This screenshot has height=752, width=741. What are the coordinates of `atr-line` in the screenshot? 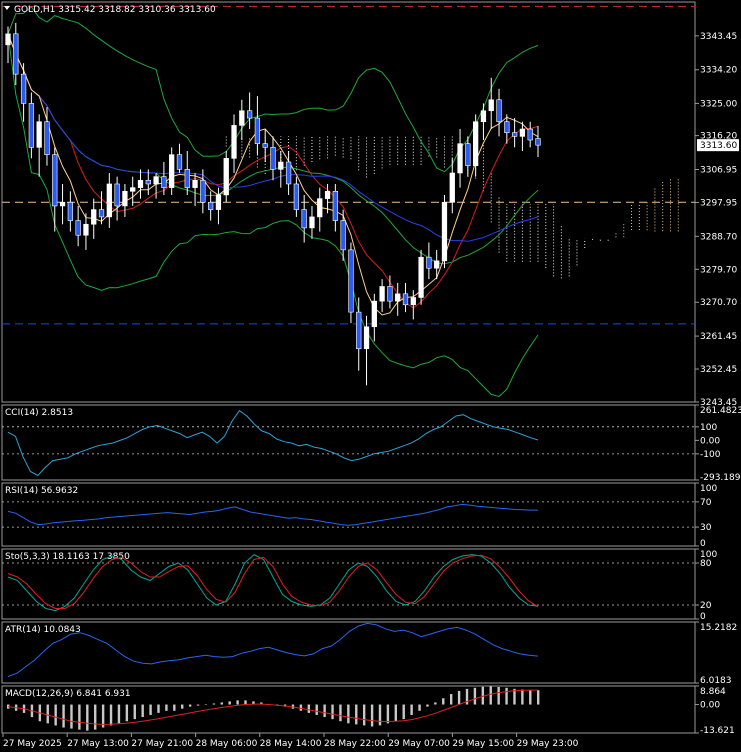 It's located at (273, 649).